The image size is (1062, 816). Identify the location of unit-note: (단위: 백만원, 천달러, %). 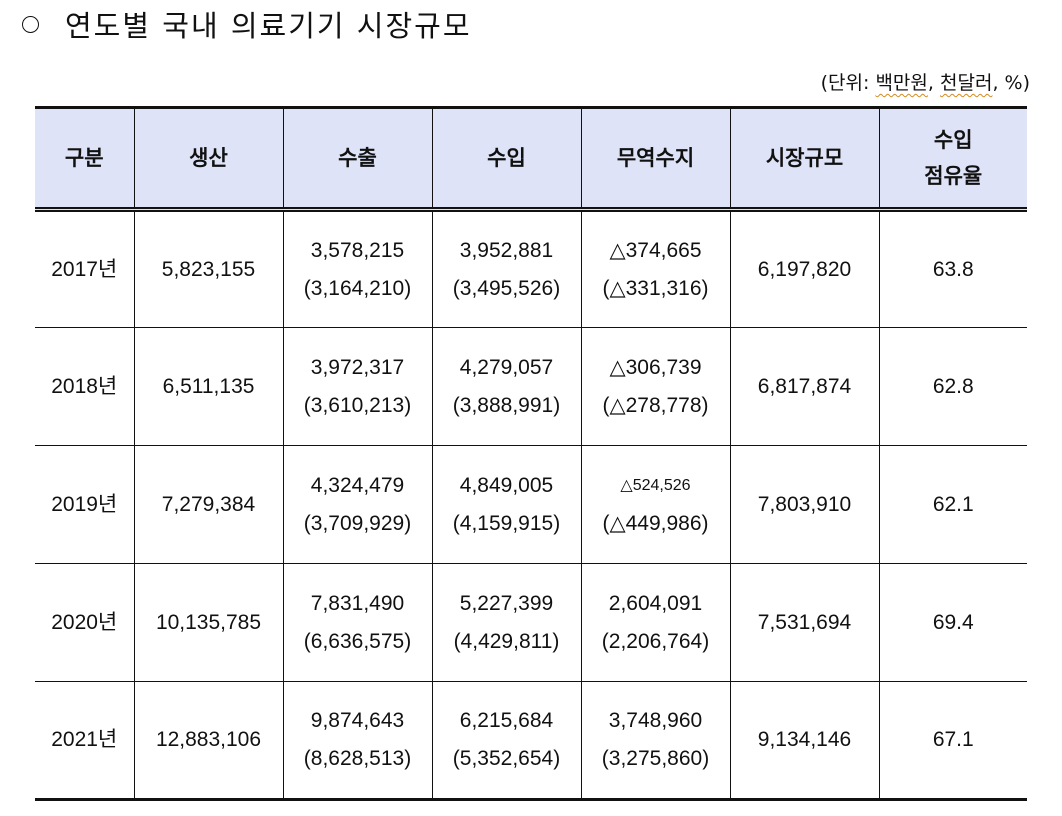
(925, 81).